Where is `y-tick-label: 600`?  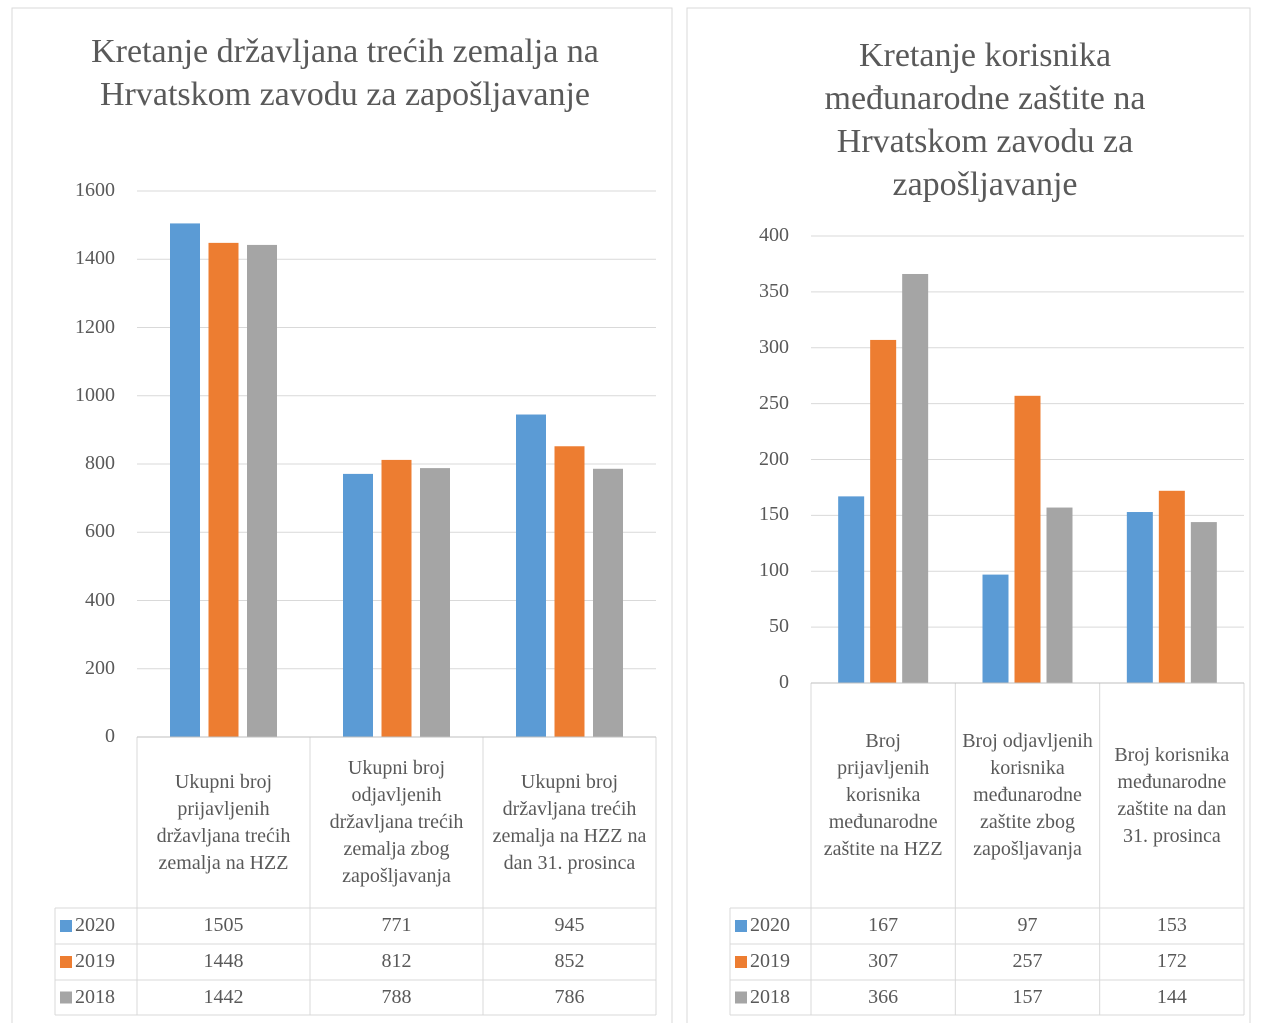 y-tick-label: 600 is located at coordinates (100, 531).